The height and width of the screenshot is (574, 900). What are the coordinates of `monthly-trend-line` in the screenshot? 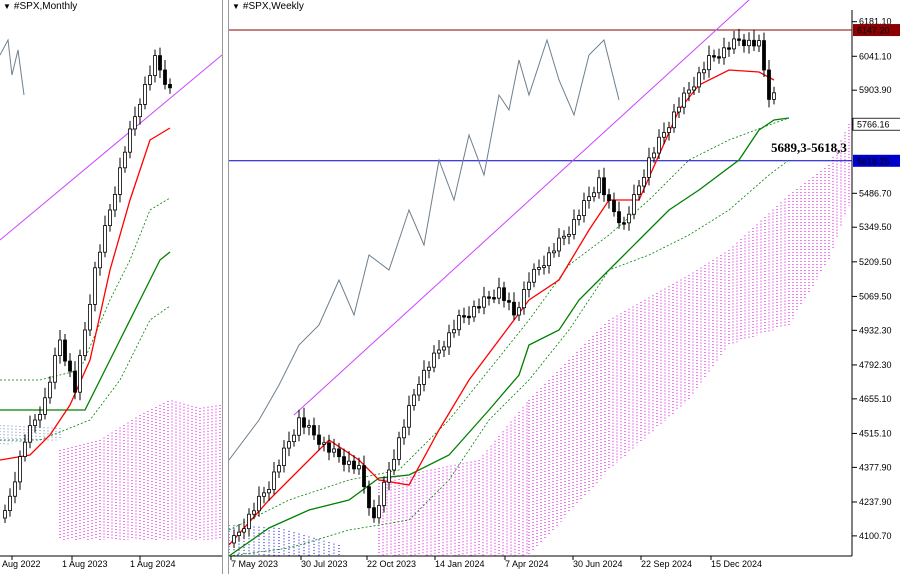 It's located at (111, 147).